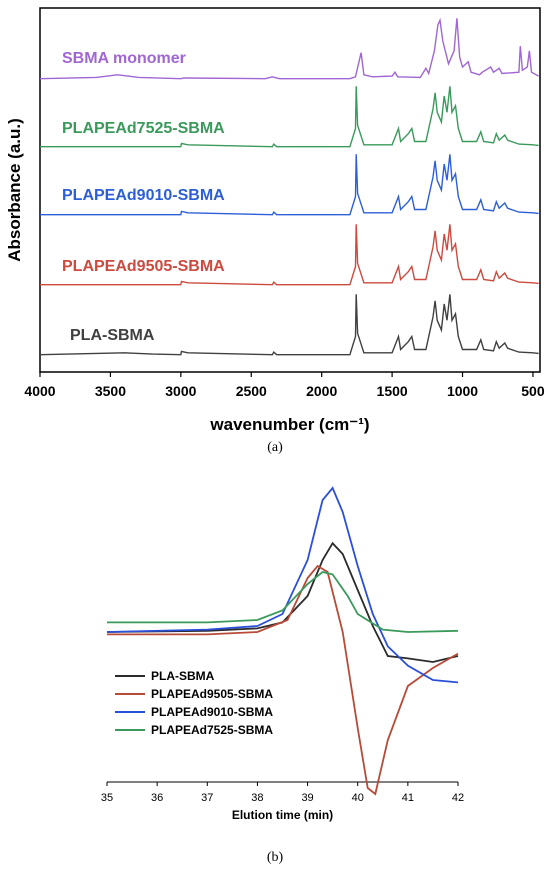  What do you see at coordinates (275, 857) in the screenshot?
I see `caption-b: (b)` at bounding box center [275, 857].